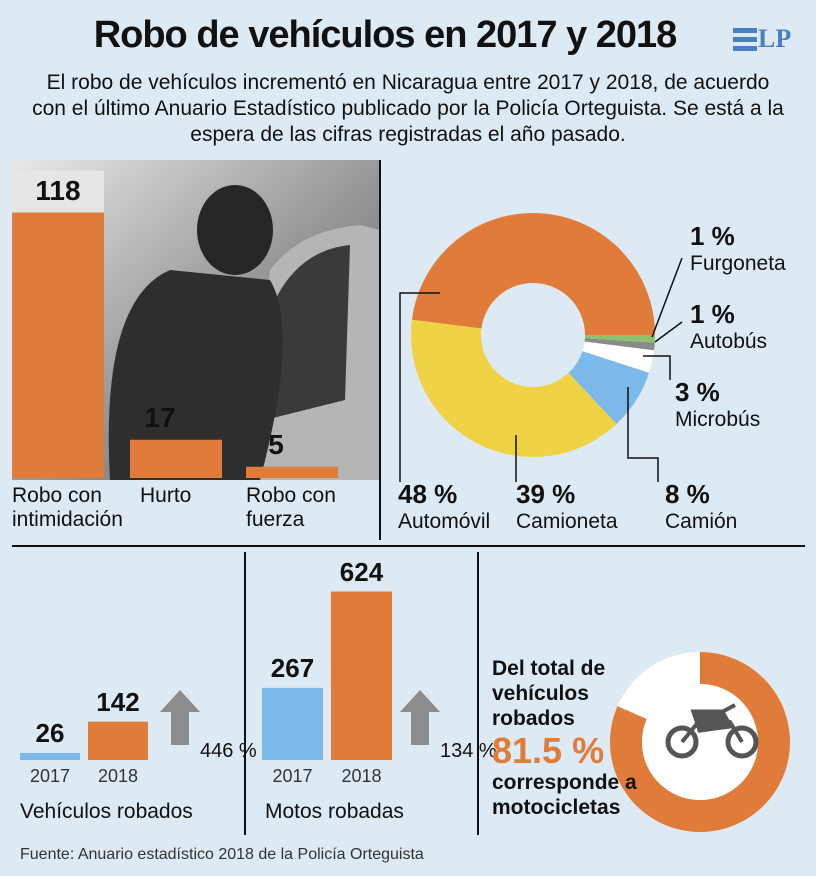 The image size is (816, 876). Describe the element at coordinates (546, 494) in the screenshot. I see `value-label: 39 %` at that location.